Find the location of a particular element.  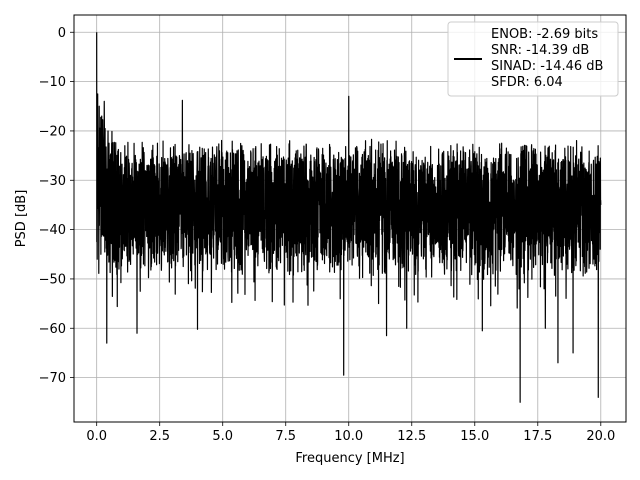

y-tick-label: 0 is located at coordinates (62, 33).